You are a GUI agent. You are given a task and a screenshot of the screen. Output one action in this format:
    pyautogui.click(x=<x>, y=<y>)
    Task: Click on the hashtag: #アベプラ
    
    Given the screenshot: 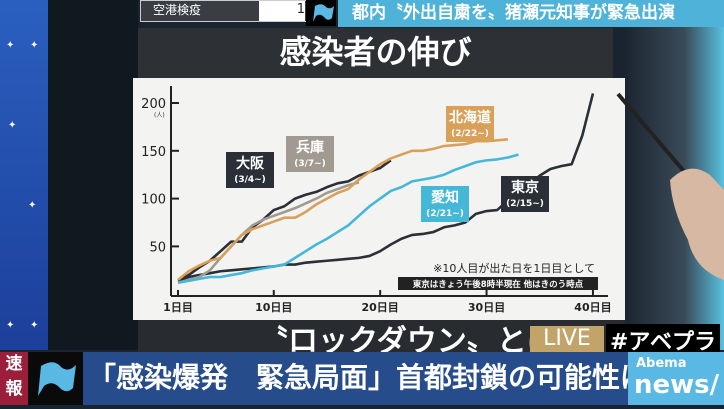 What is the action you would take?
    pyautogui.click(x=663, y=340)
    